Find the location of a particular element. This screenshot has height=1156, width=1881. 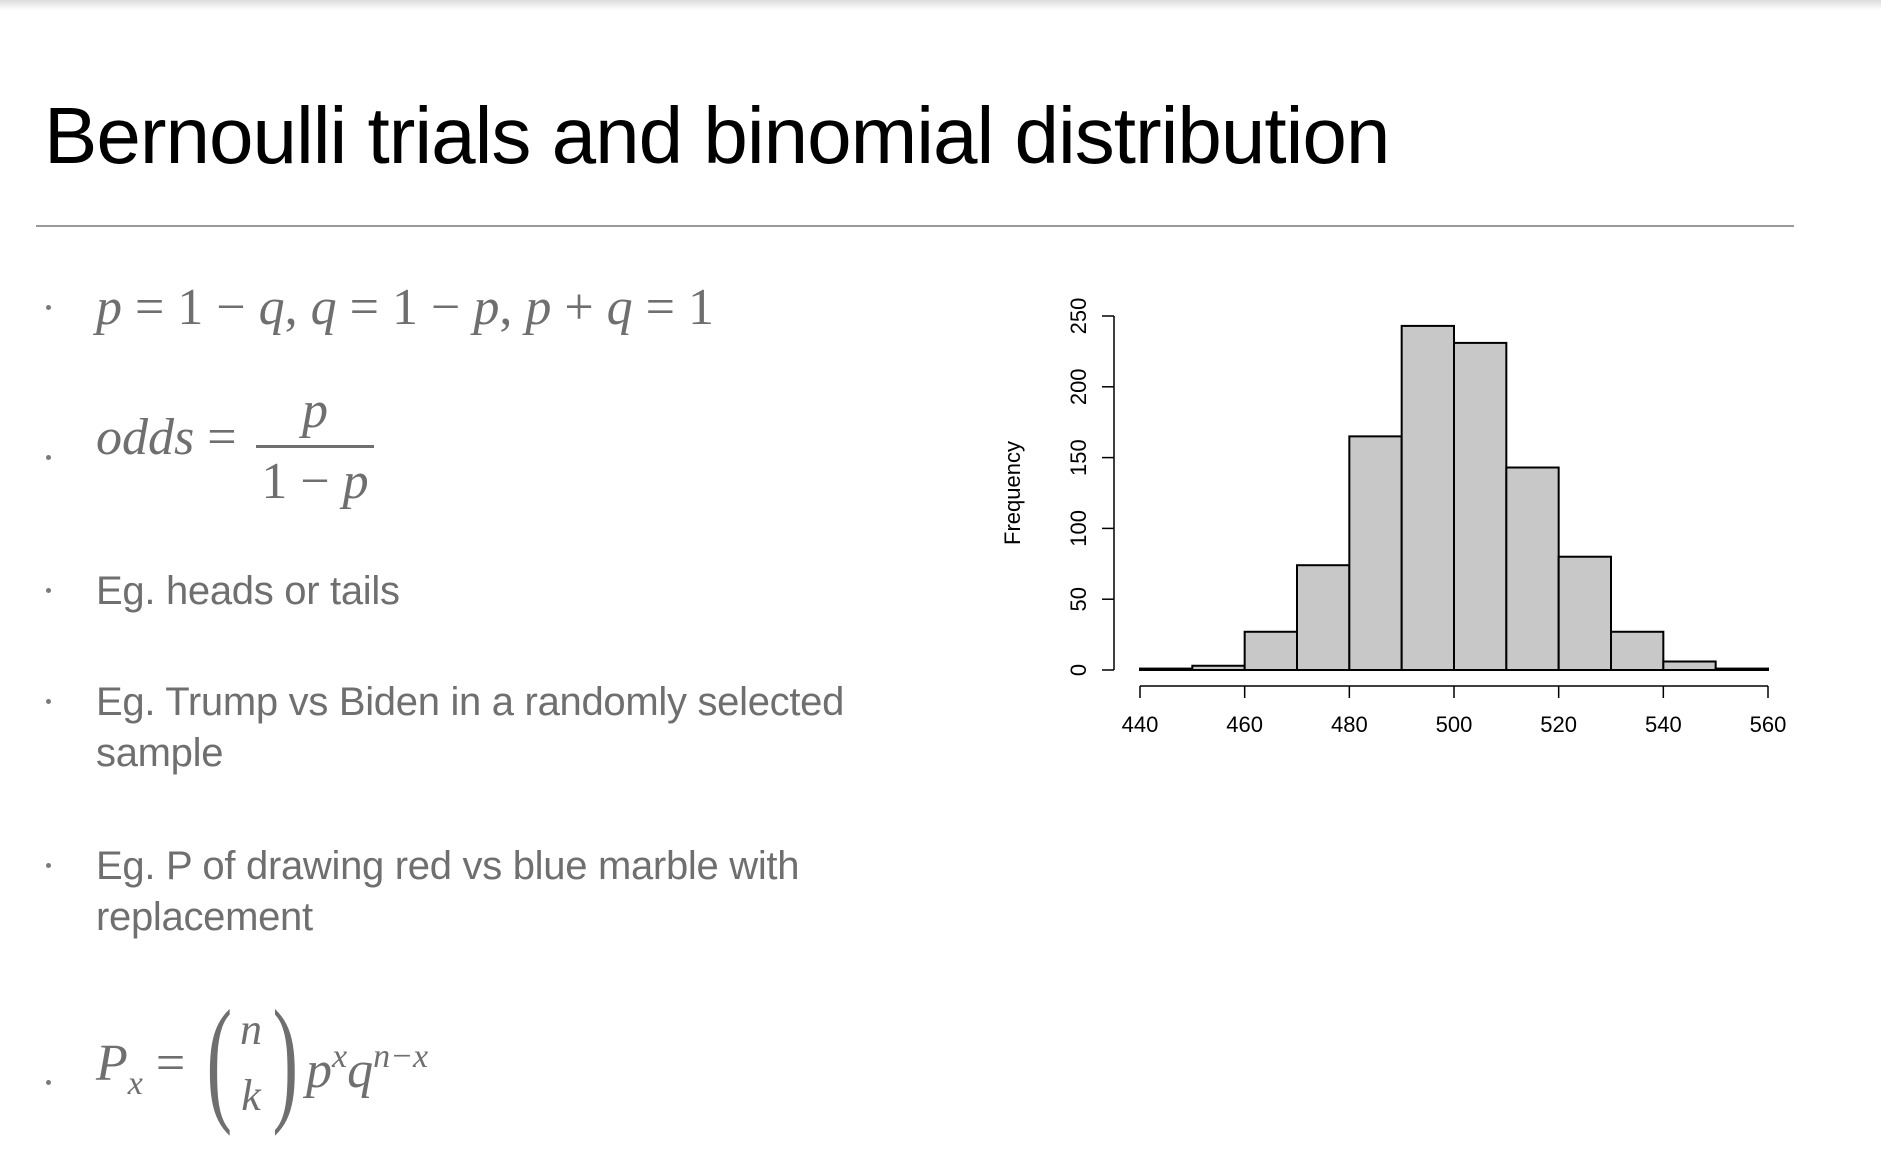

x-tick-label: 560 is located at coordinates (1768, 724).